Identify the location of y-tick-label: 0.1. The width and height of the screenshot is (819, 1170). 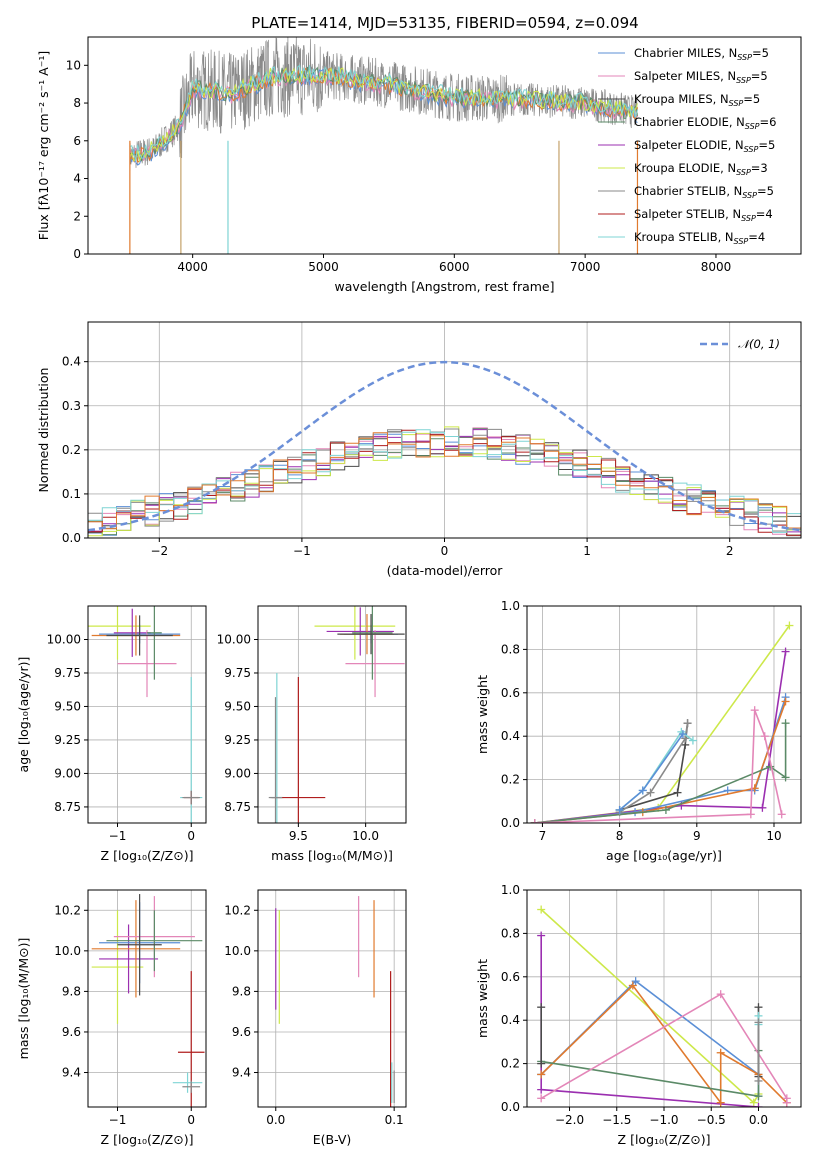
(71, 494).